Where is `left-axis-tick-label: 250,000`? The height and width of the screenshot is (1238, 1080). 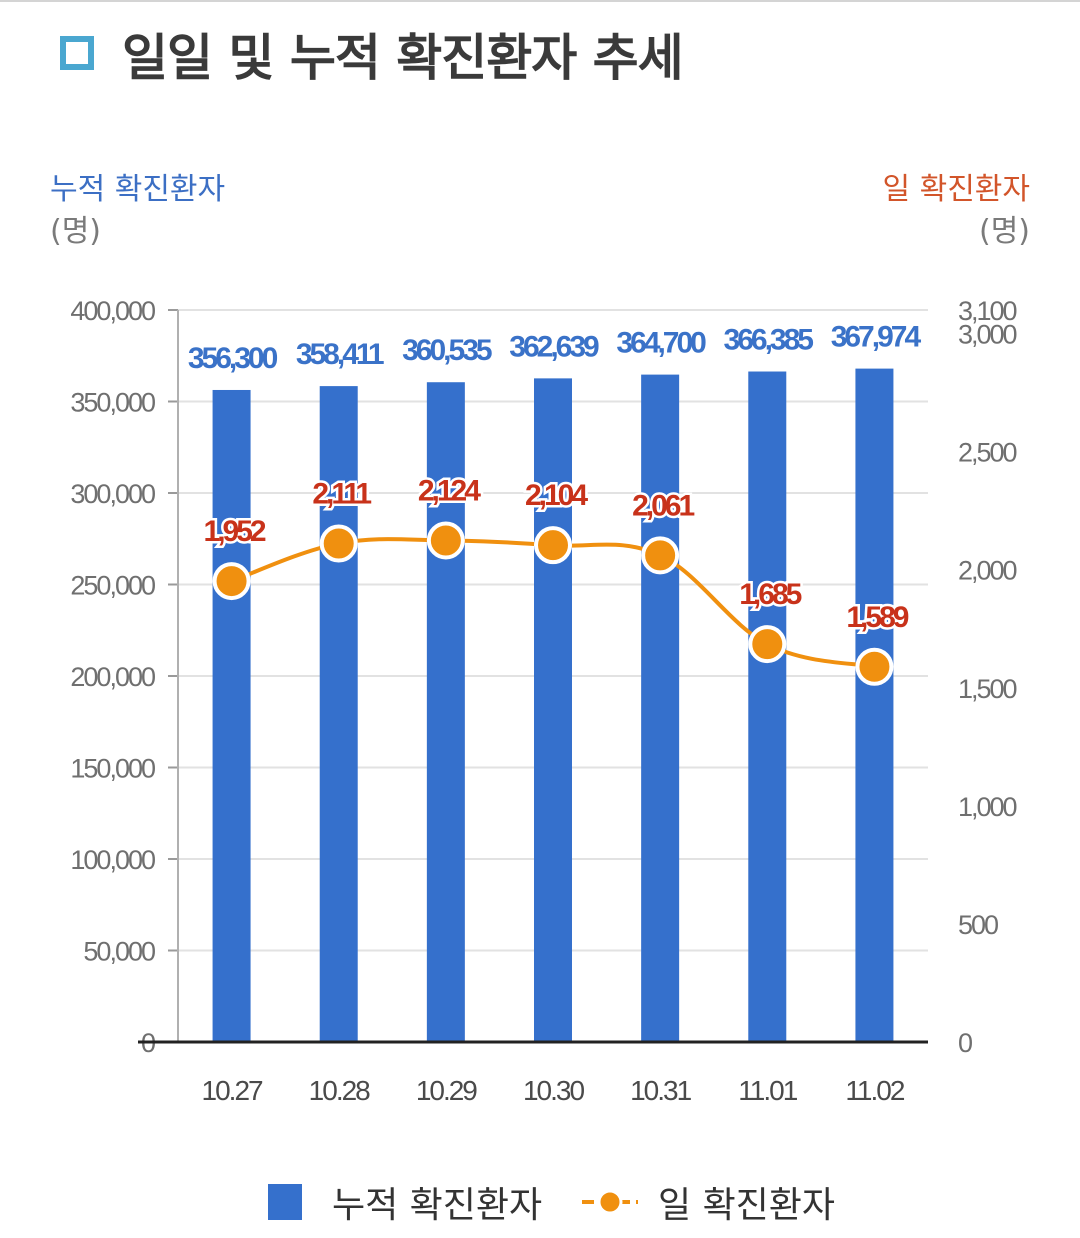
left-axis-tick-label: 250,000 is located at coordinates (112, 586).